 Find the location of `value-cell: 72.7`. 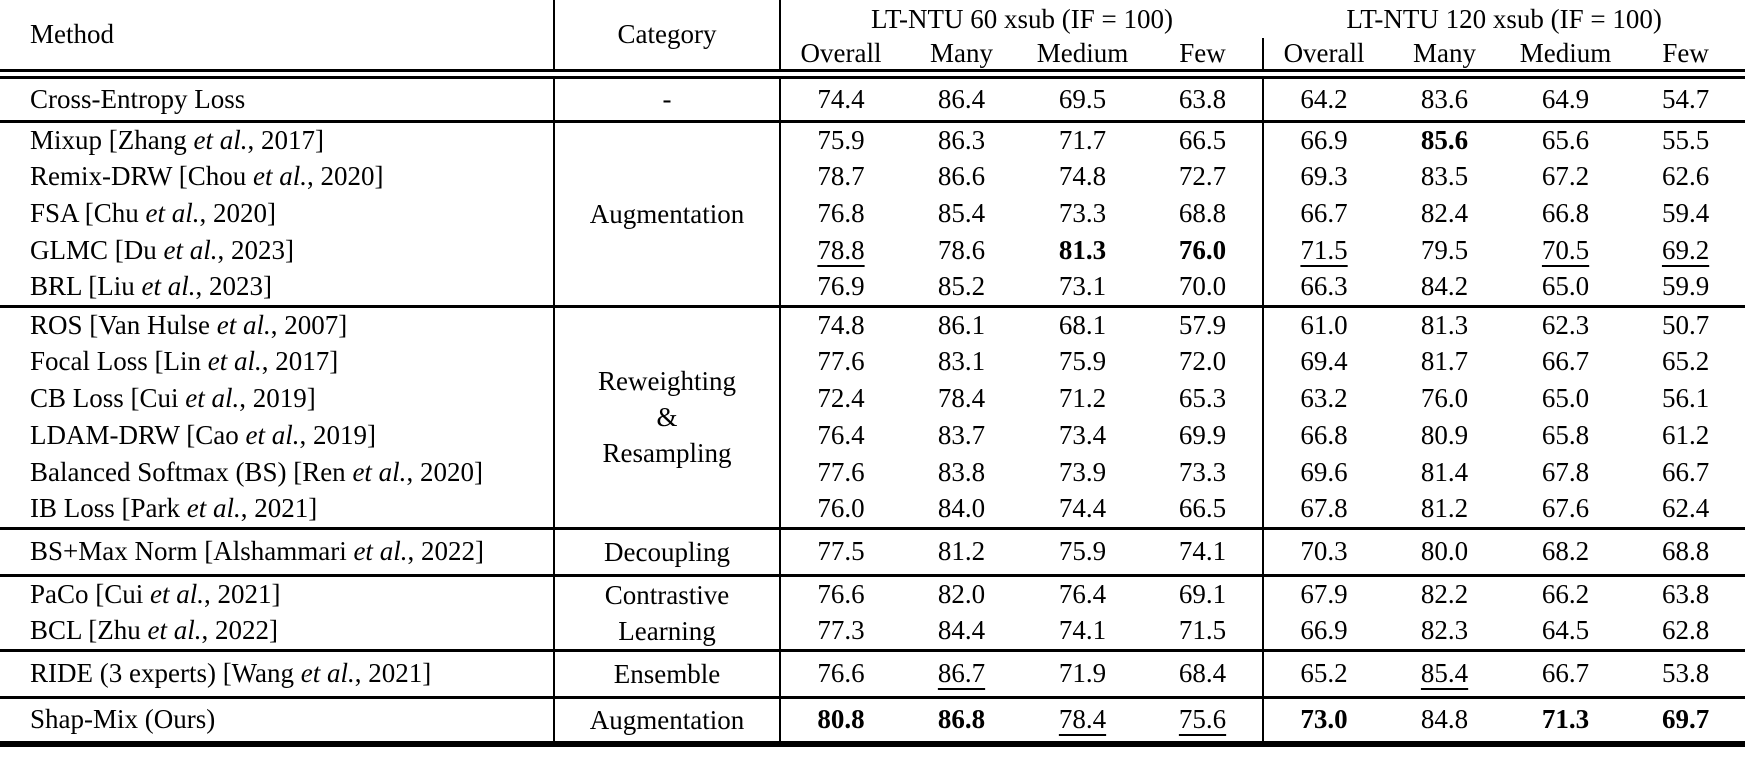

value-cell: 72.7 is located at coordinates (1204, 176).